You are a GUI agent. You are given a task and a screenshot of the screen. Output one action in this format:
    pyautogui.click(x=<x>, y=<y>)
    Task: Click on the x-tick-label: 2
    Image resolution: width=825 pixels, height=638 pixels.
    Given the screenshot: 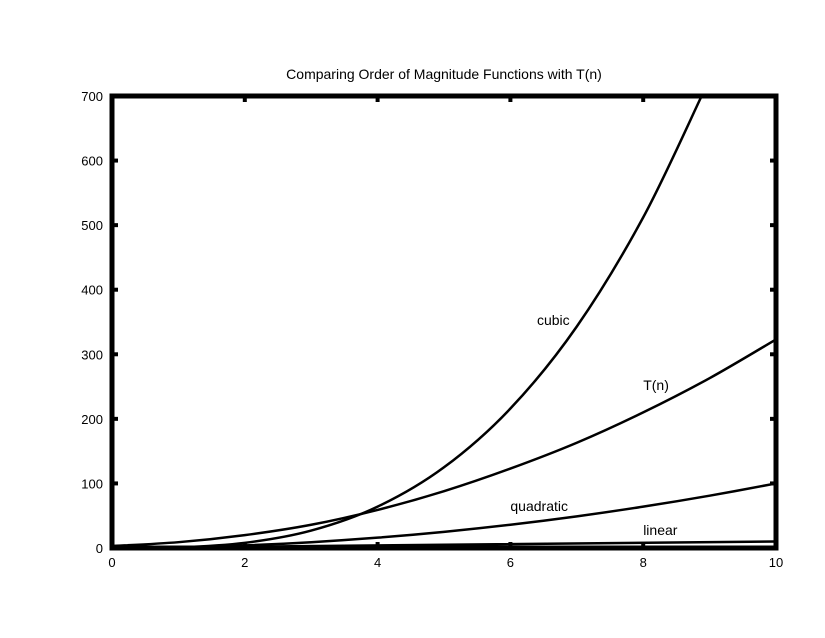 What is the action you would take?
    pyautogui.click(x=244, y=562)
    